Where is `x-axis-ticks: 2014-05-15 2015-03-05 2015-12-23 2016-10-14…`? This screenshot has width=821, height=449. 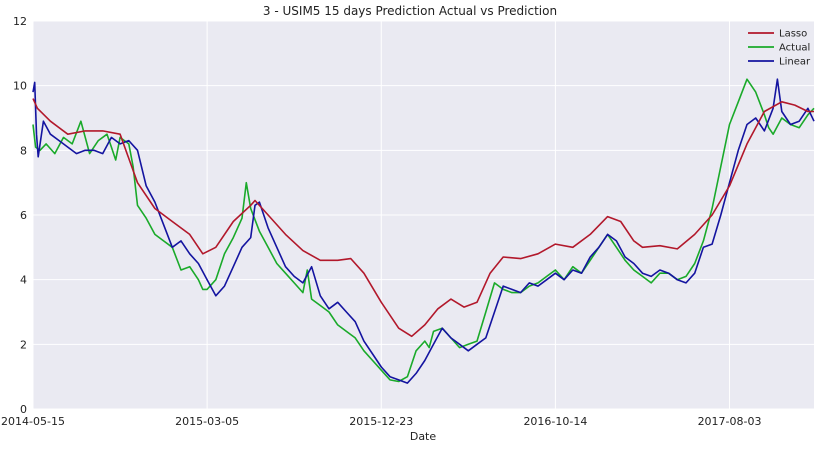
x-axis-ticks: 2014-05-15 2015-03-05 2015-12-23 2016-10-14… is located at coordinates (381, 421).